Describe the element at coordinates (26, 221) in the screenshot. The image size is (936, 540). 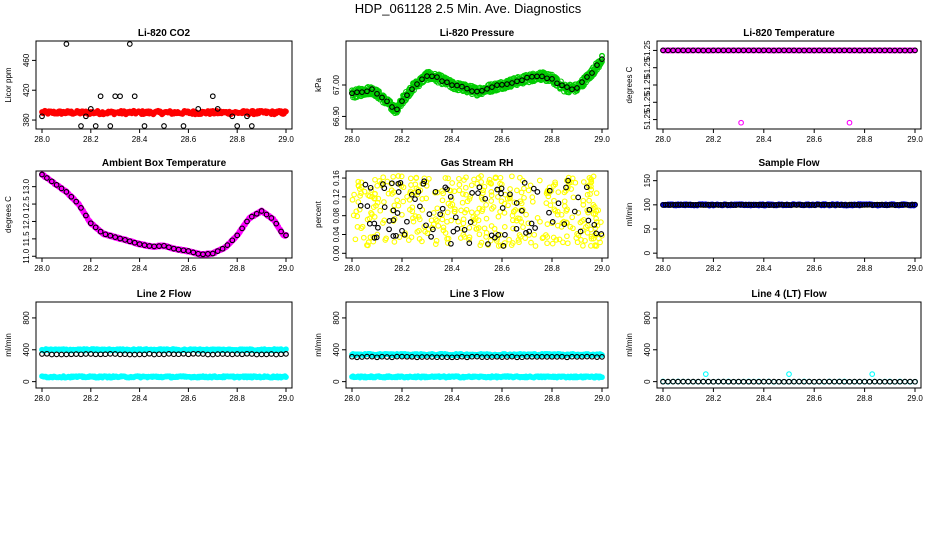
I see `y-tick-label: 12.0` at that location.